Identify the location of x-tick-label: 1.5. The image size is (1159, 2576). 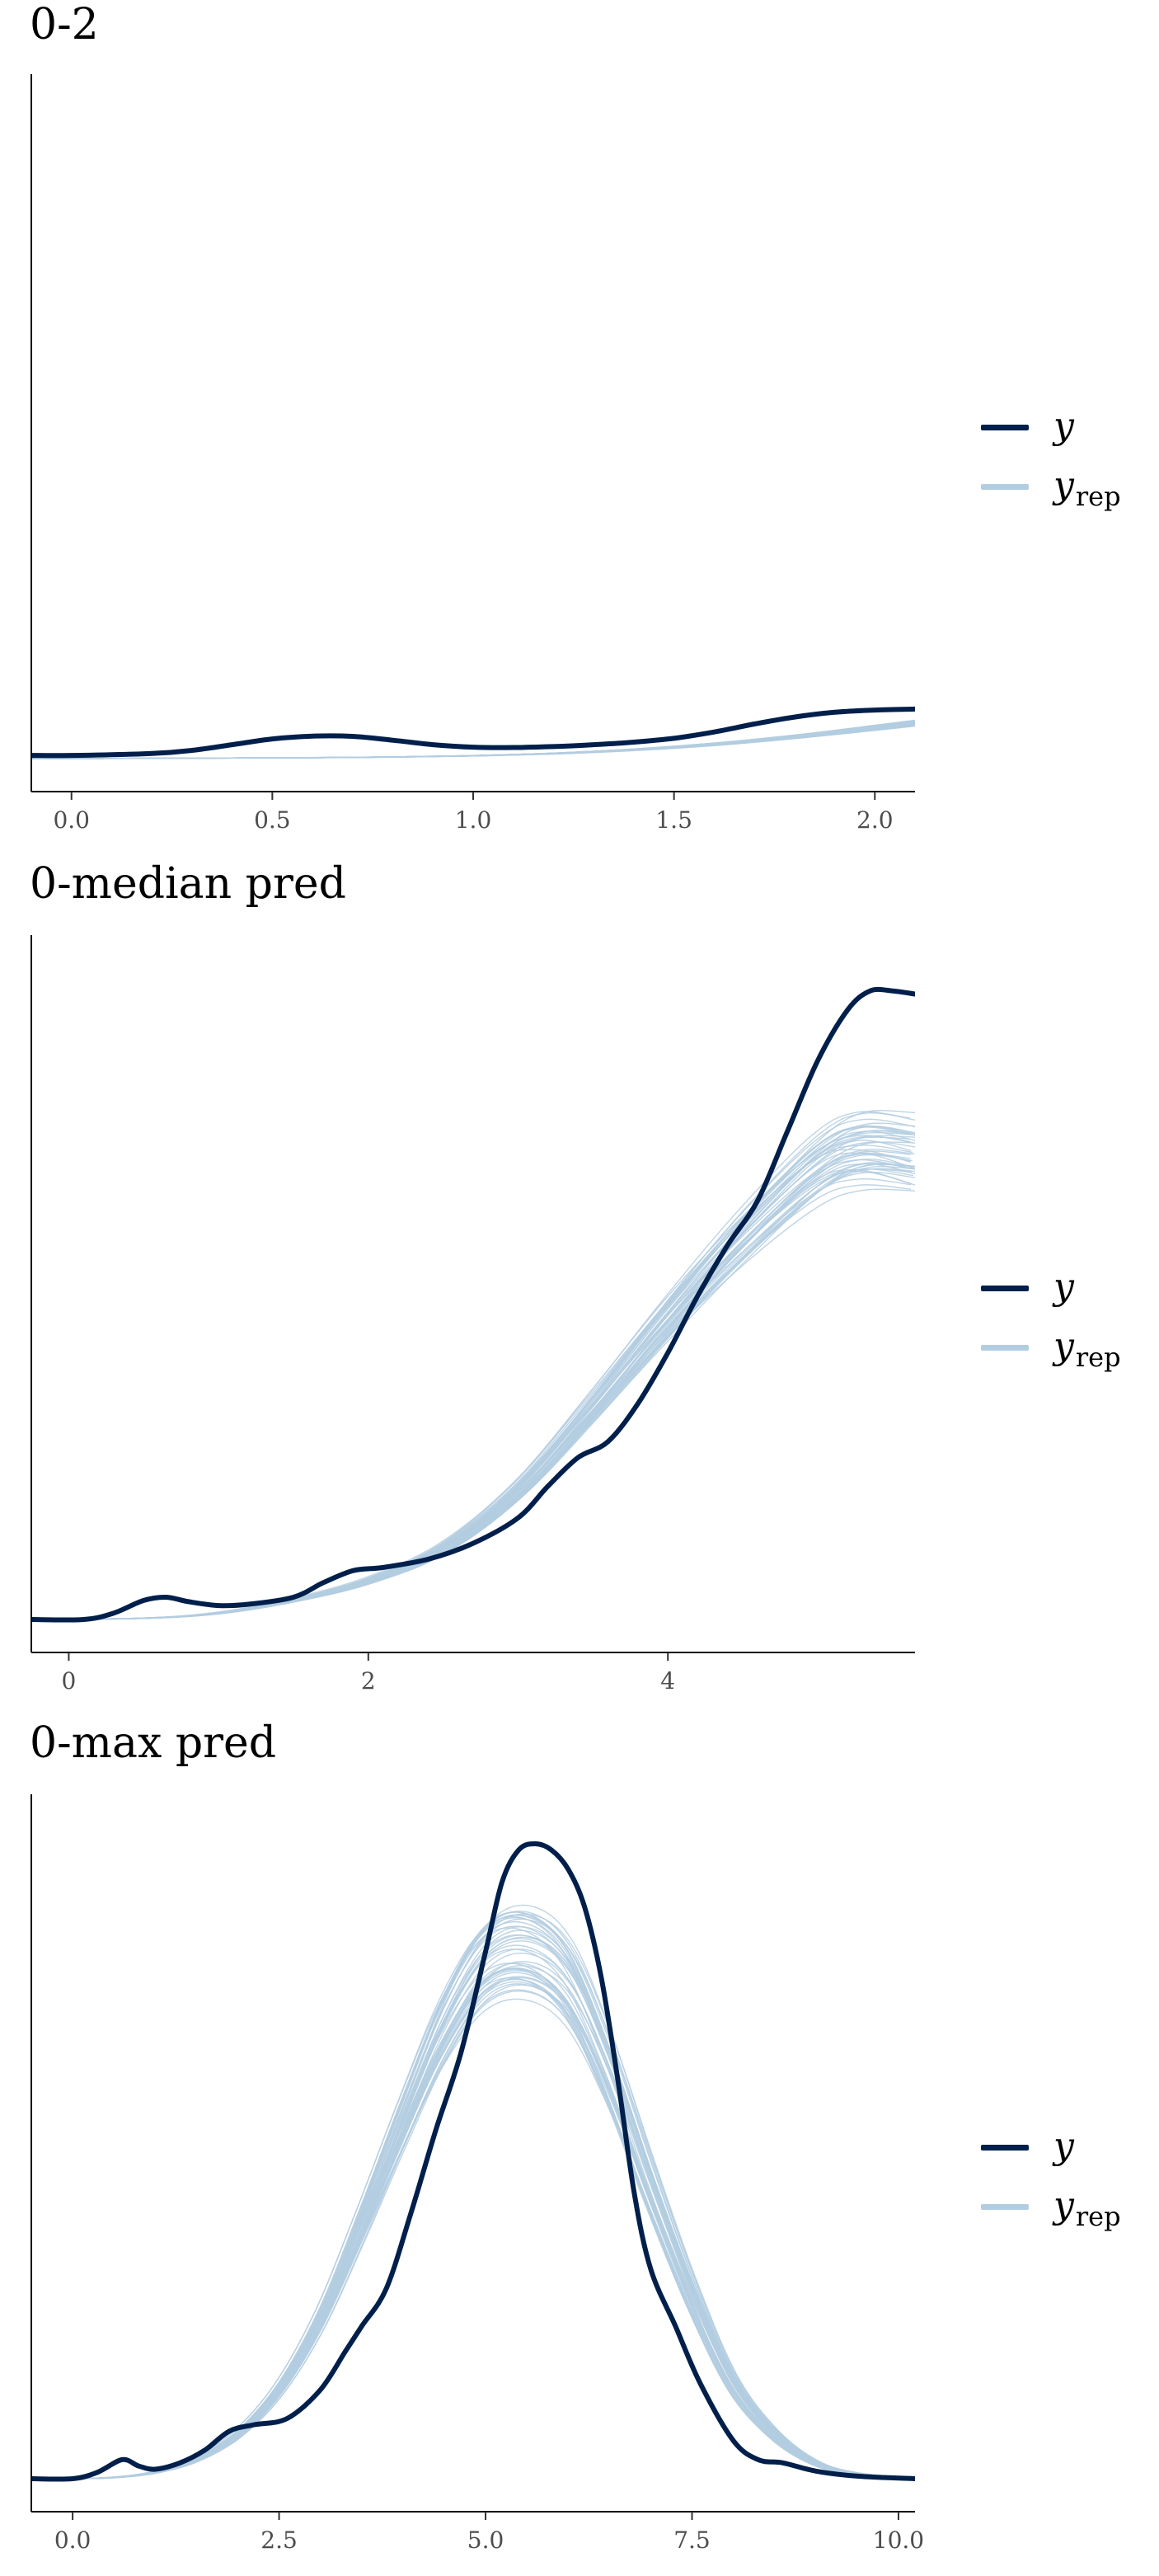
(673, 820).